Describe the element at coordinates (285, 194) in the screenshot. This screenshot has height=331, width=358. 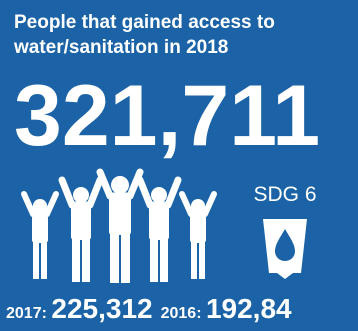
I see `sdg-label: SDG 6` at that location.